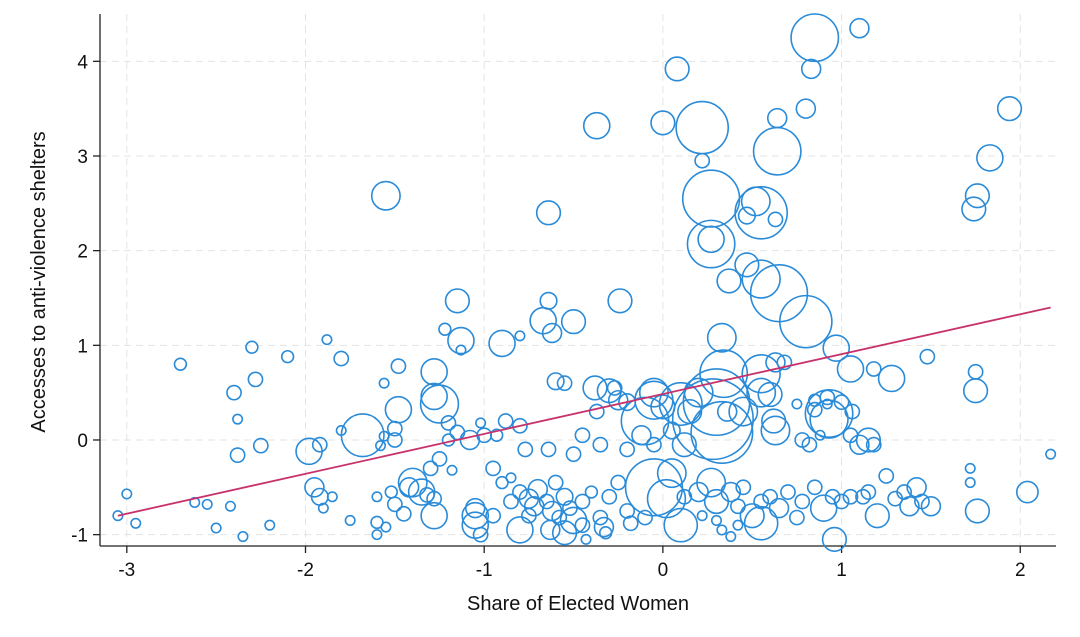  I want to click on x-tick-label: 1, so click(841, 570).